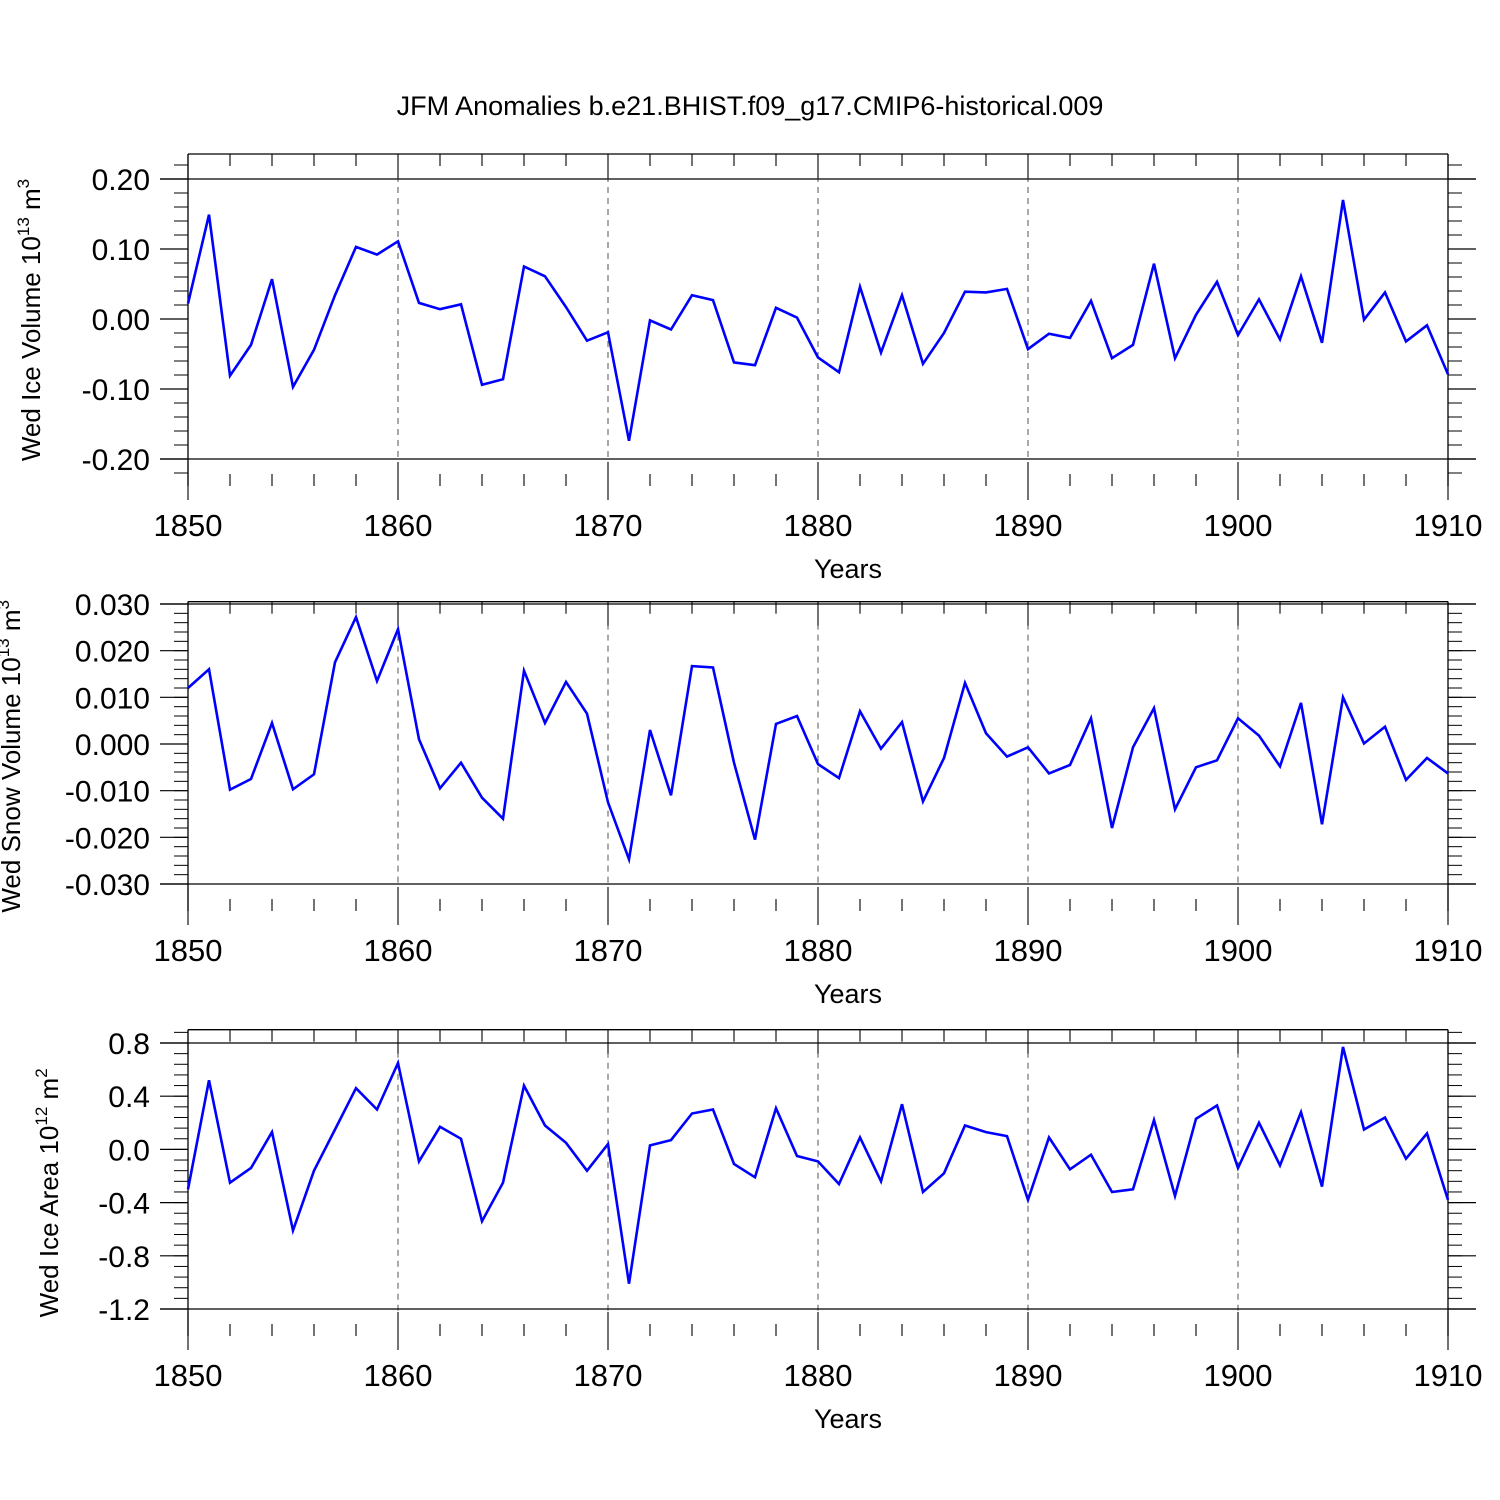 The width and height of the screenshot is (1500, 1500). Describe the element at coordinates (30, 320) in the screenshot. I see `y-axis-label: Wed Ice Volume 1013 m3` at that location.